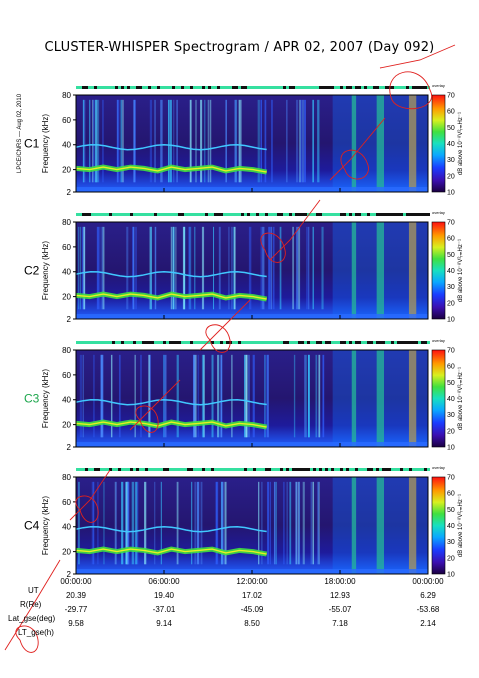 Image resolution: width=479 pixels, height=678 pixels. I want to click on ephem-header-r: R(Re), so click(31, 604).